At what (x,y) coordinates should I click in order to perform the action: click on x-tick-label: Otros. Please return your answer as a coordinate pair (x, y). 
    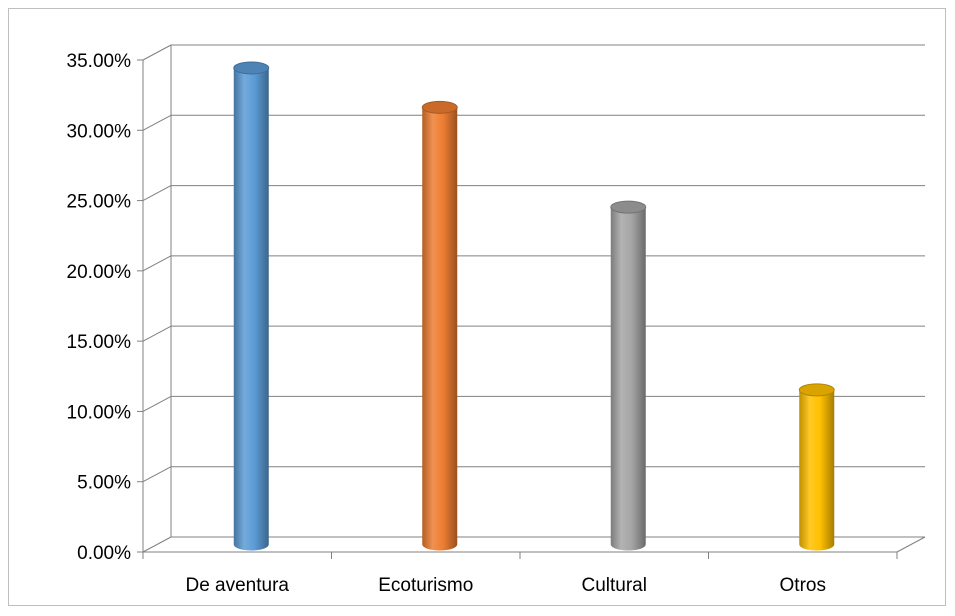
    Looking at the image, I should click on (803, 585).